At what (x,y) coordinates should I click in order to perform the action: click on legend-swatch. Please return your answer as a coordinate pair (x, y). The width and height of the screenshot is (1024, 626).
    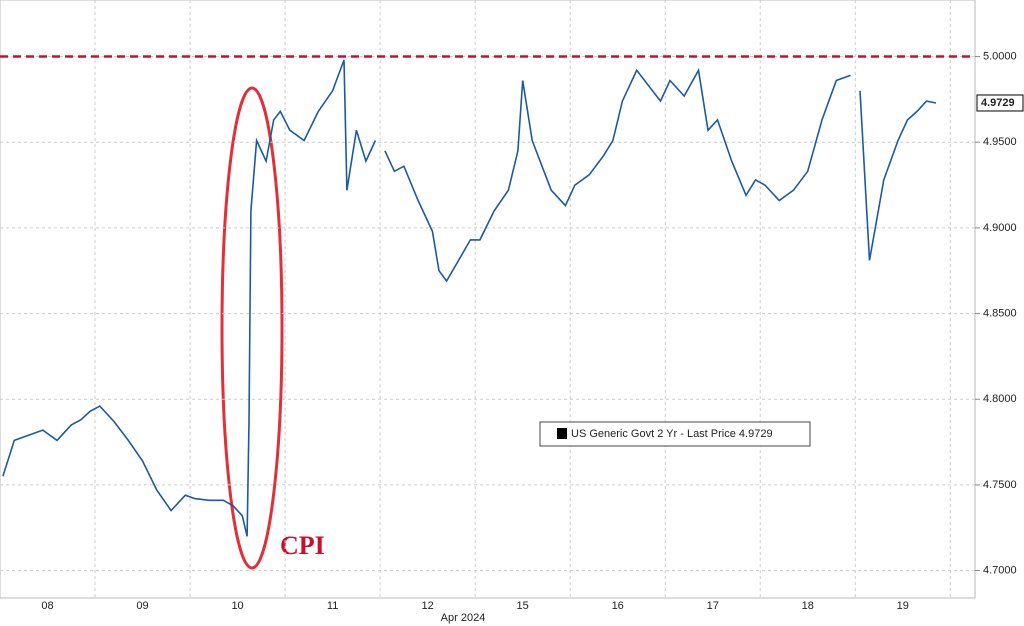
    Looking at the image, I should click on (562, 433).